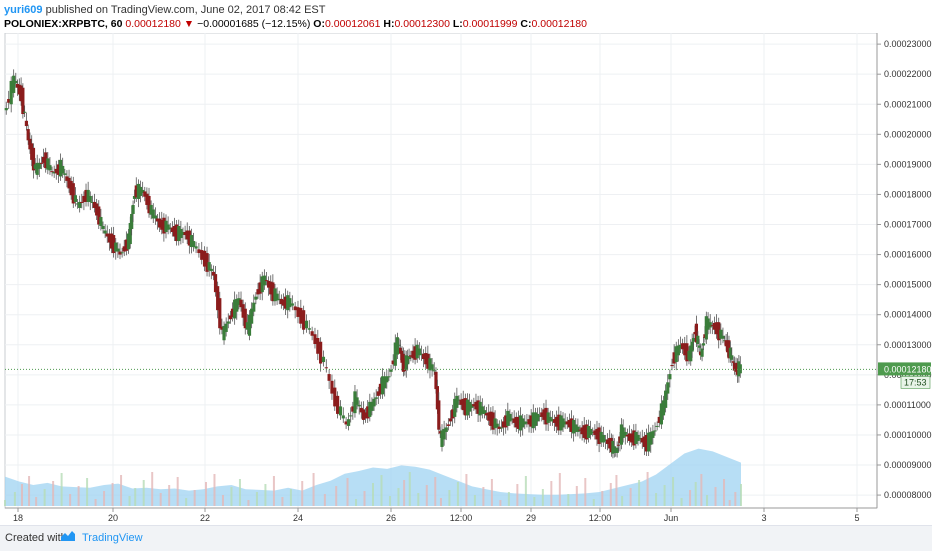 The height and width of the screenshot is (551, 932). I want to click on tradingview-logo-icon, so click(68, 536).